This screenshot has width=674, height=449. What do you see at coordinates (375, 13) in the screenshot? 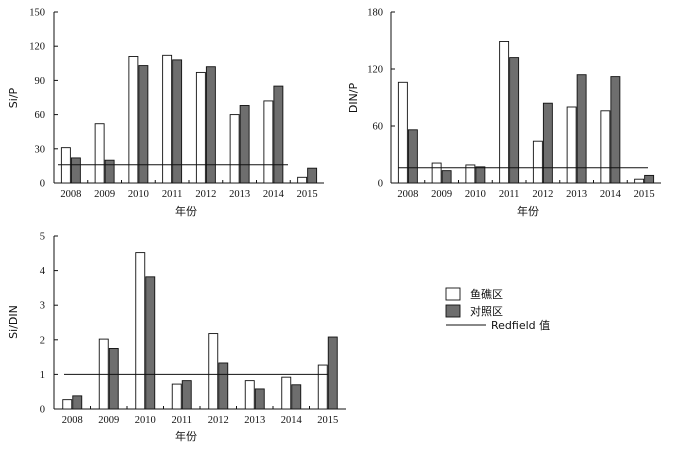
I see `y-tick-label: 180` at bounding box center [375, 13].